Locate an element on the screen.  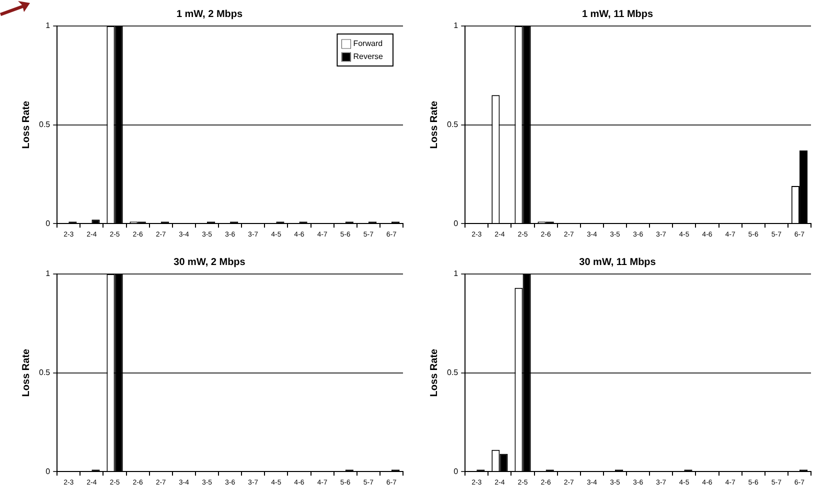
chart-title: 1 mW, 11 Mbps is located at coordinates (618, 14).